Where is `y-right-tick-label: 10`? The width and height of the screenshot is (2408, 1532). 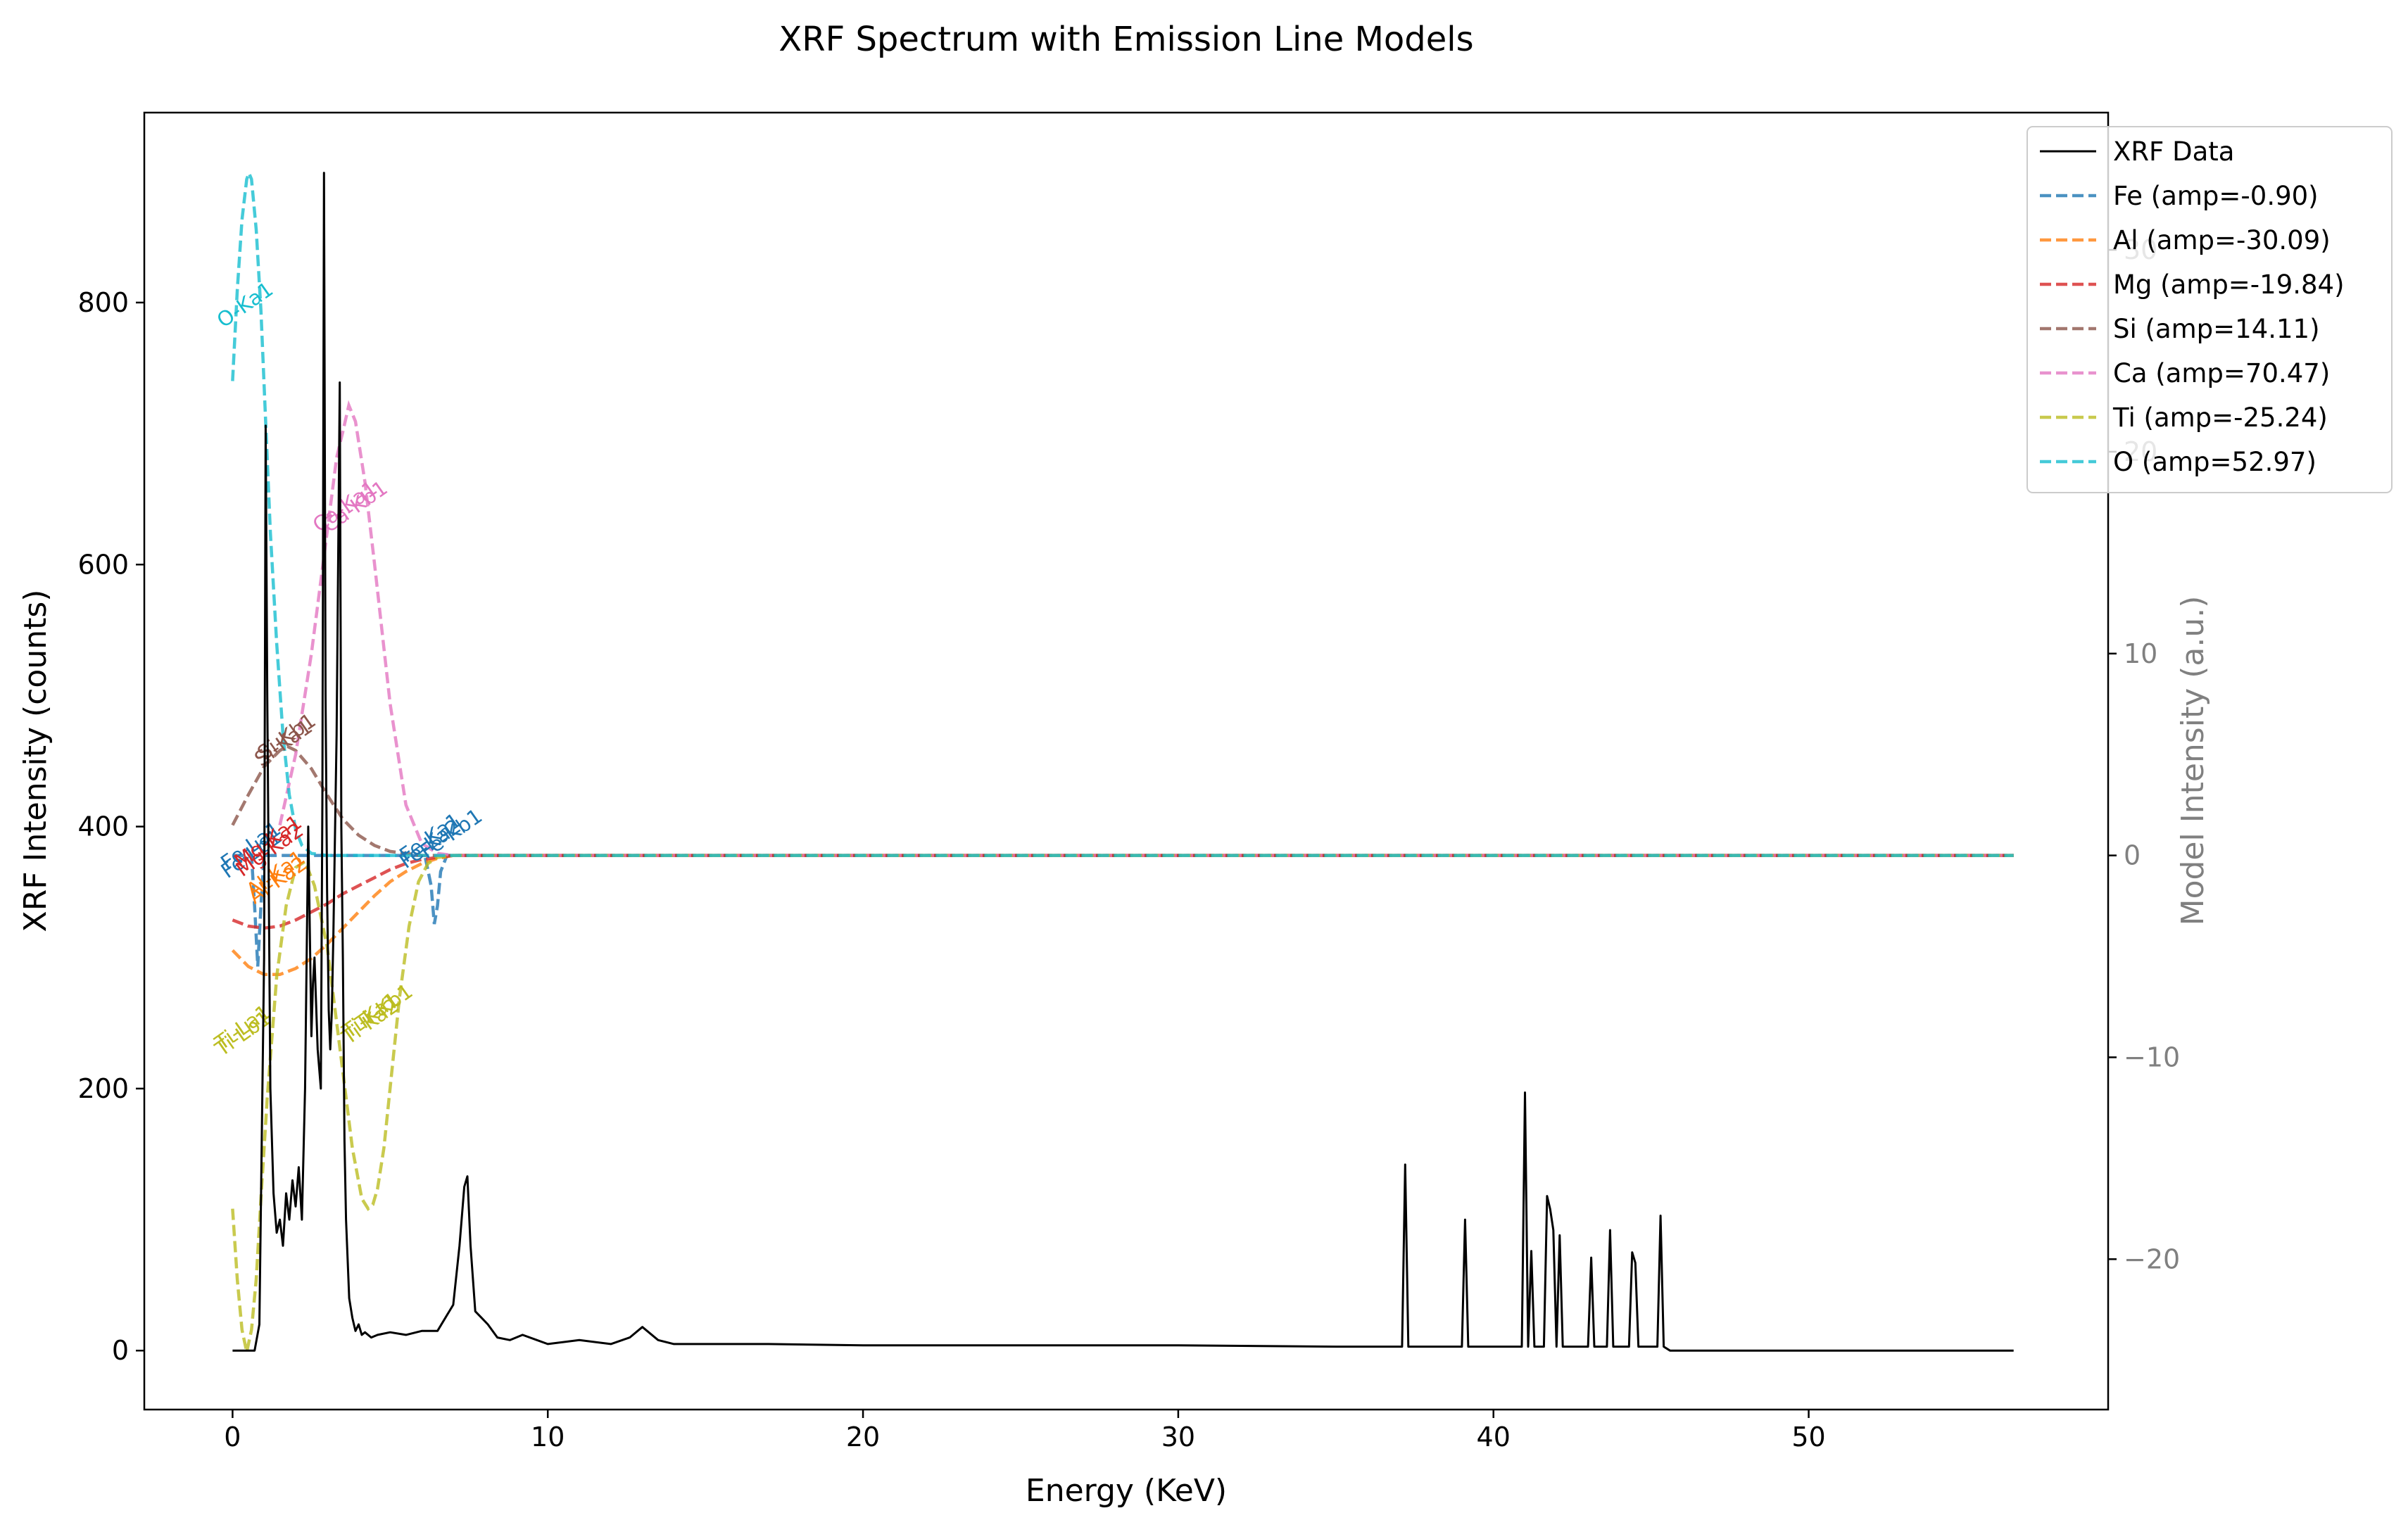
y-right-tick-label: 10 is located at coordinates (2140, 653).